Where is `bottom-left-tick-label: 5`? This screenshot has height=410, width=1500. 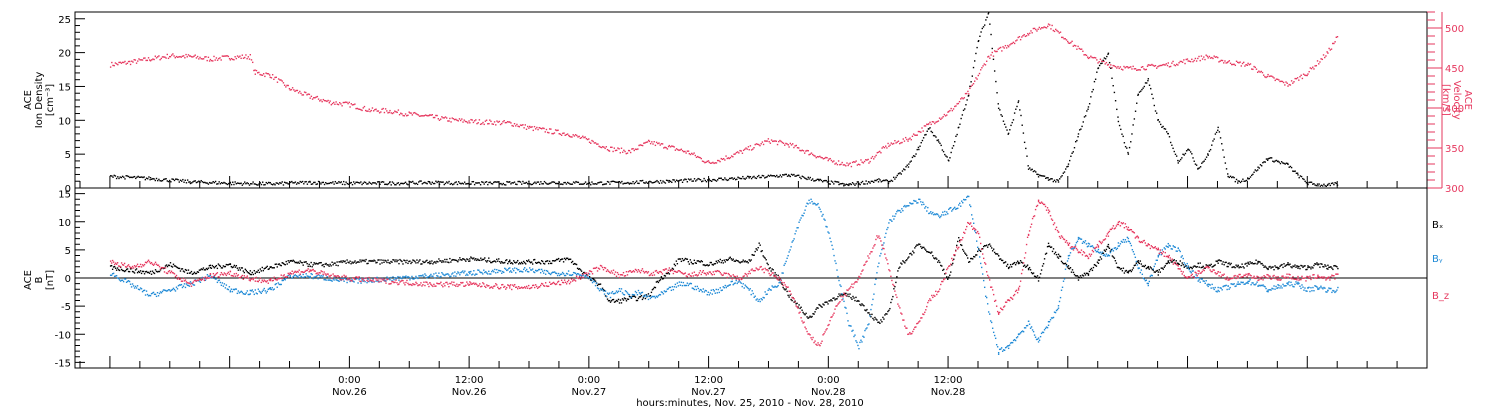
bottom-left-tick-label: 5 is located at coordinates (68, 251).